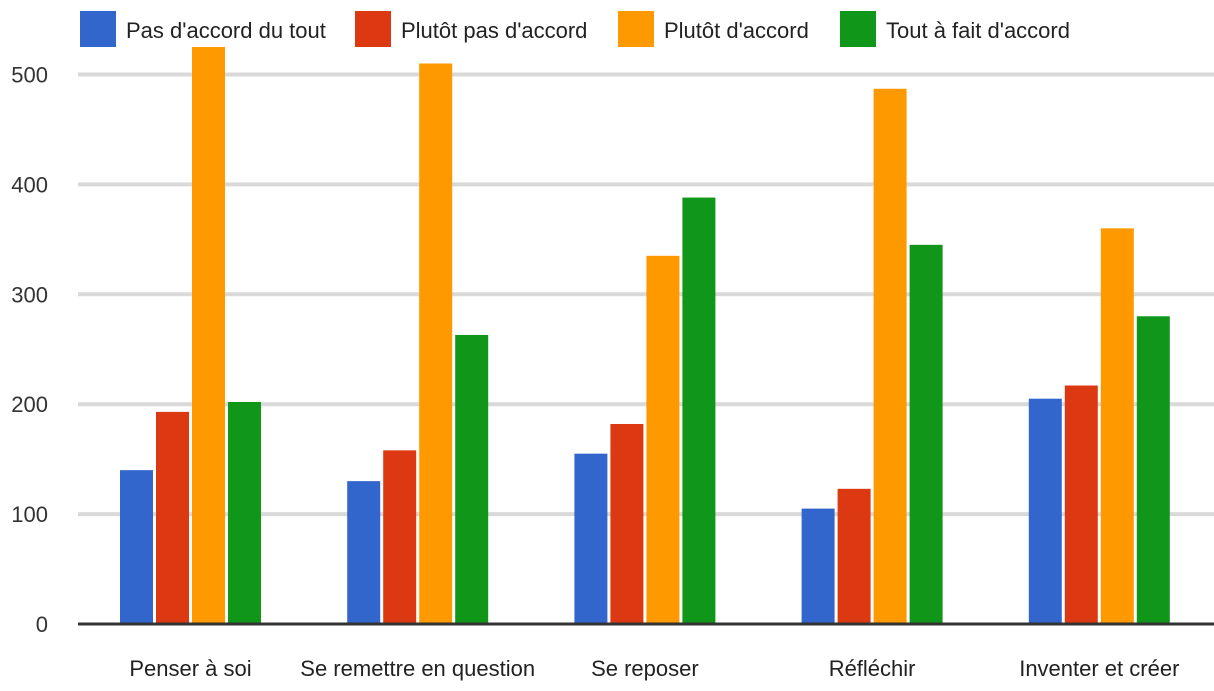 The image size is (1214, 691). What do you see at coordinates (29, 74) in the screenshot?
I see `y-tick-label: 500` at bounding box center [29, 74].